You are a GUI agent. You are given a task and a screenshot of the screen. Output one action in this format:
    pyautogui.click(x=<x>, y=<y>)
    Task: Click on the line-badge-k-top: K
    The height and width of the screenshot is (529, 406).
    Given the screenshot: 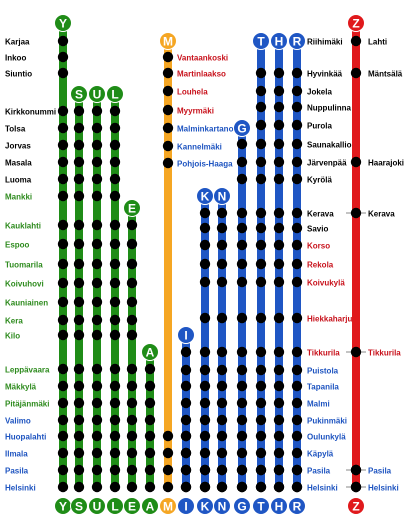 What is the action you would take?
    pyautogui.click(x=205, y=196)
    